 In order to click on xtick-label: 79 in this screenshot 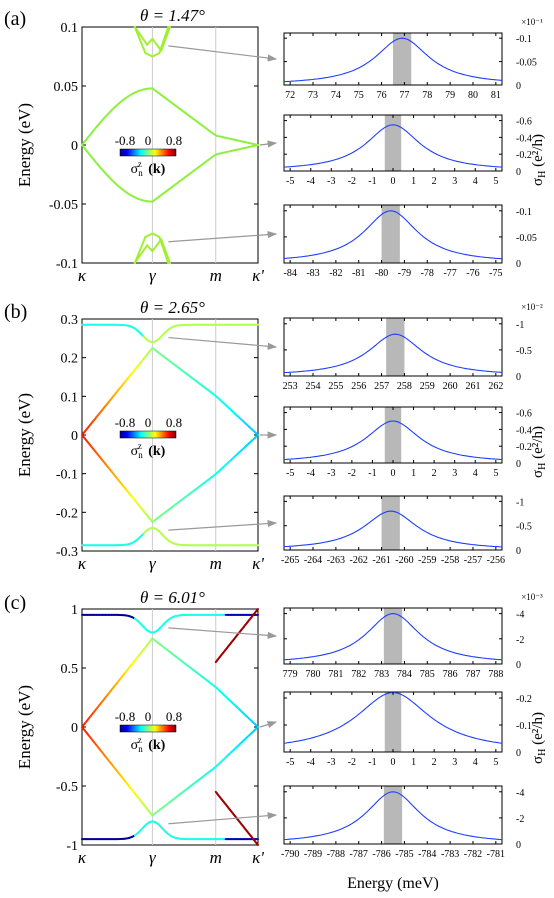, I will do `click(450, 95)`.